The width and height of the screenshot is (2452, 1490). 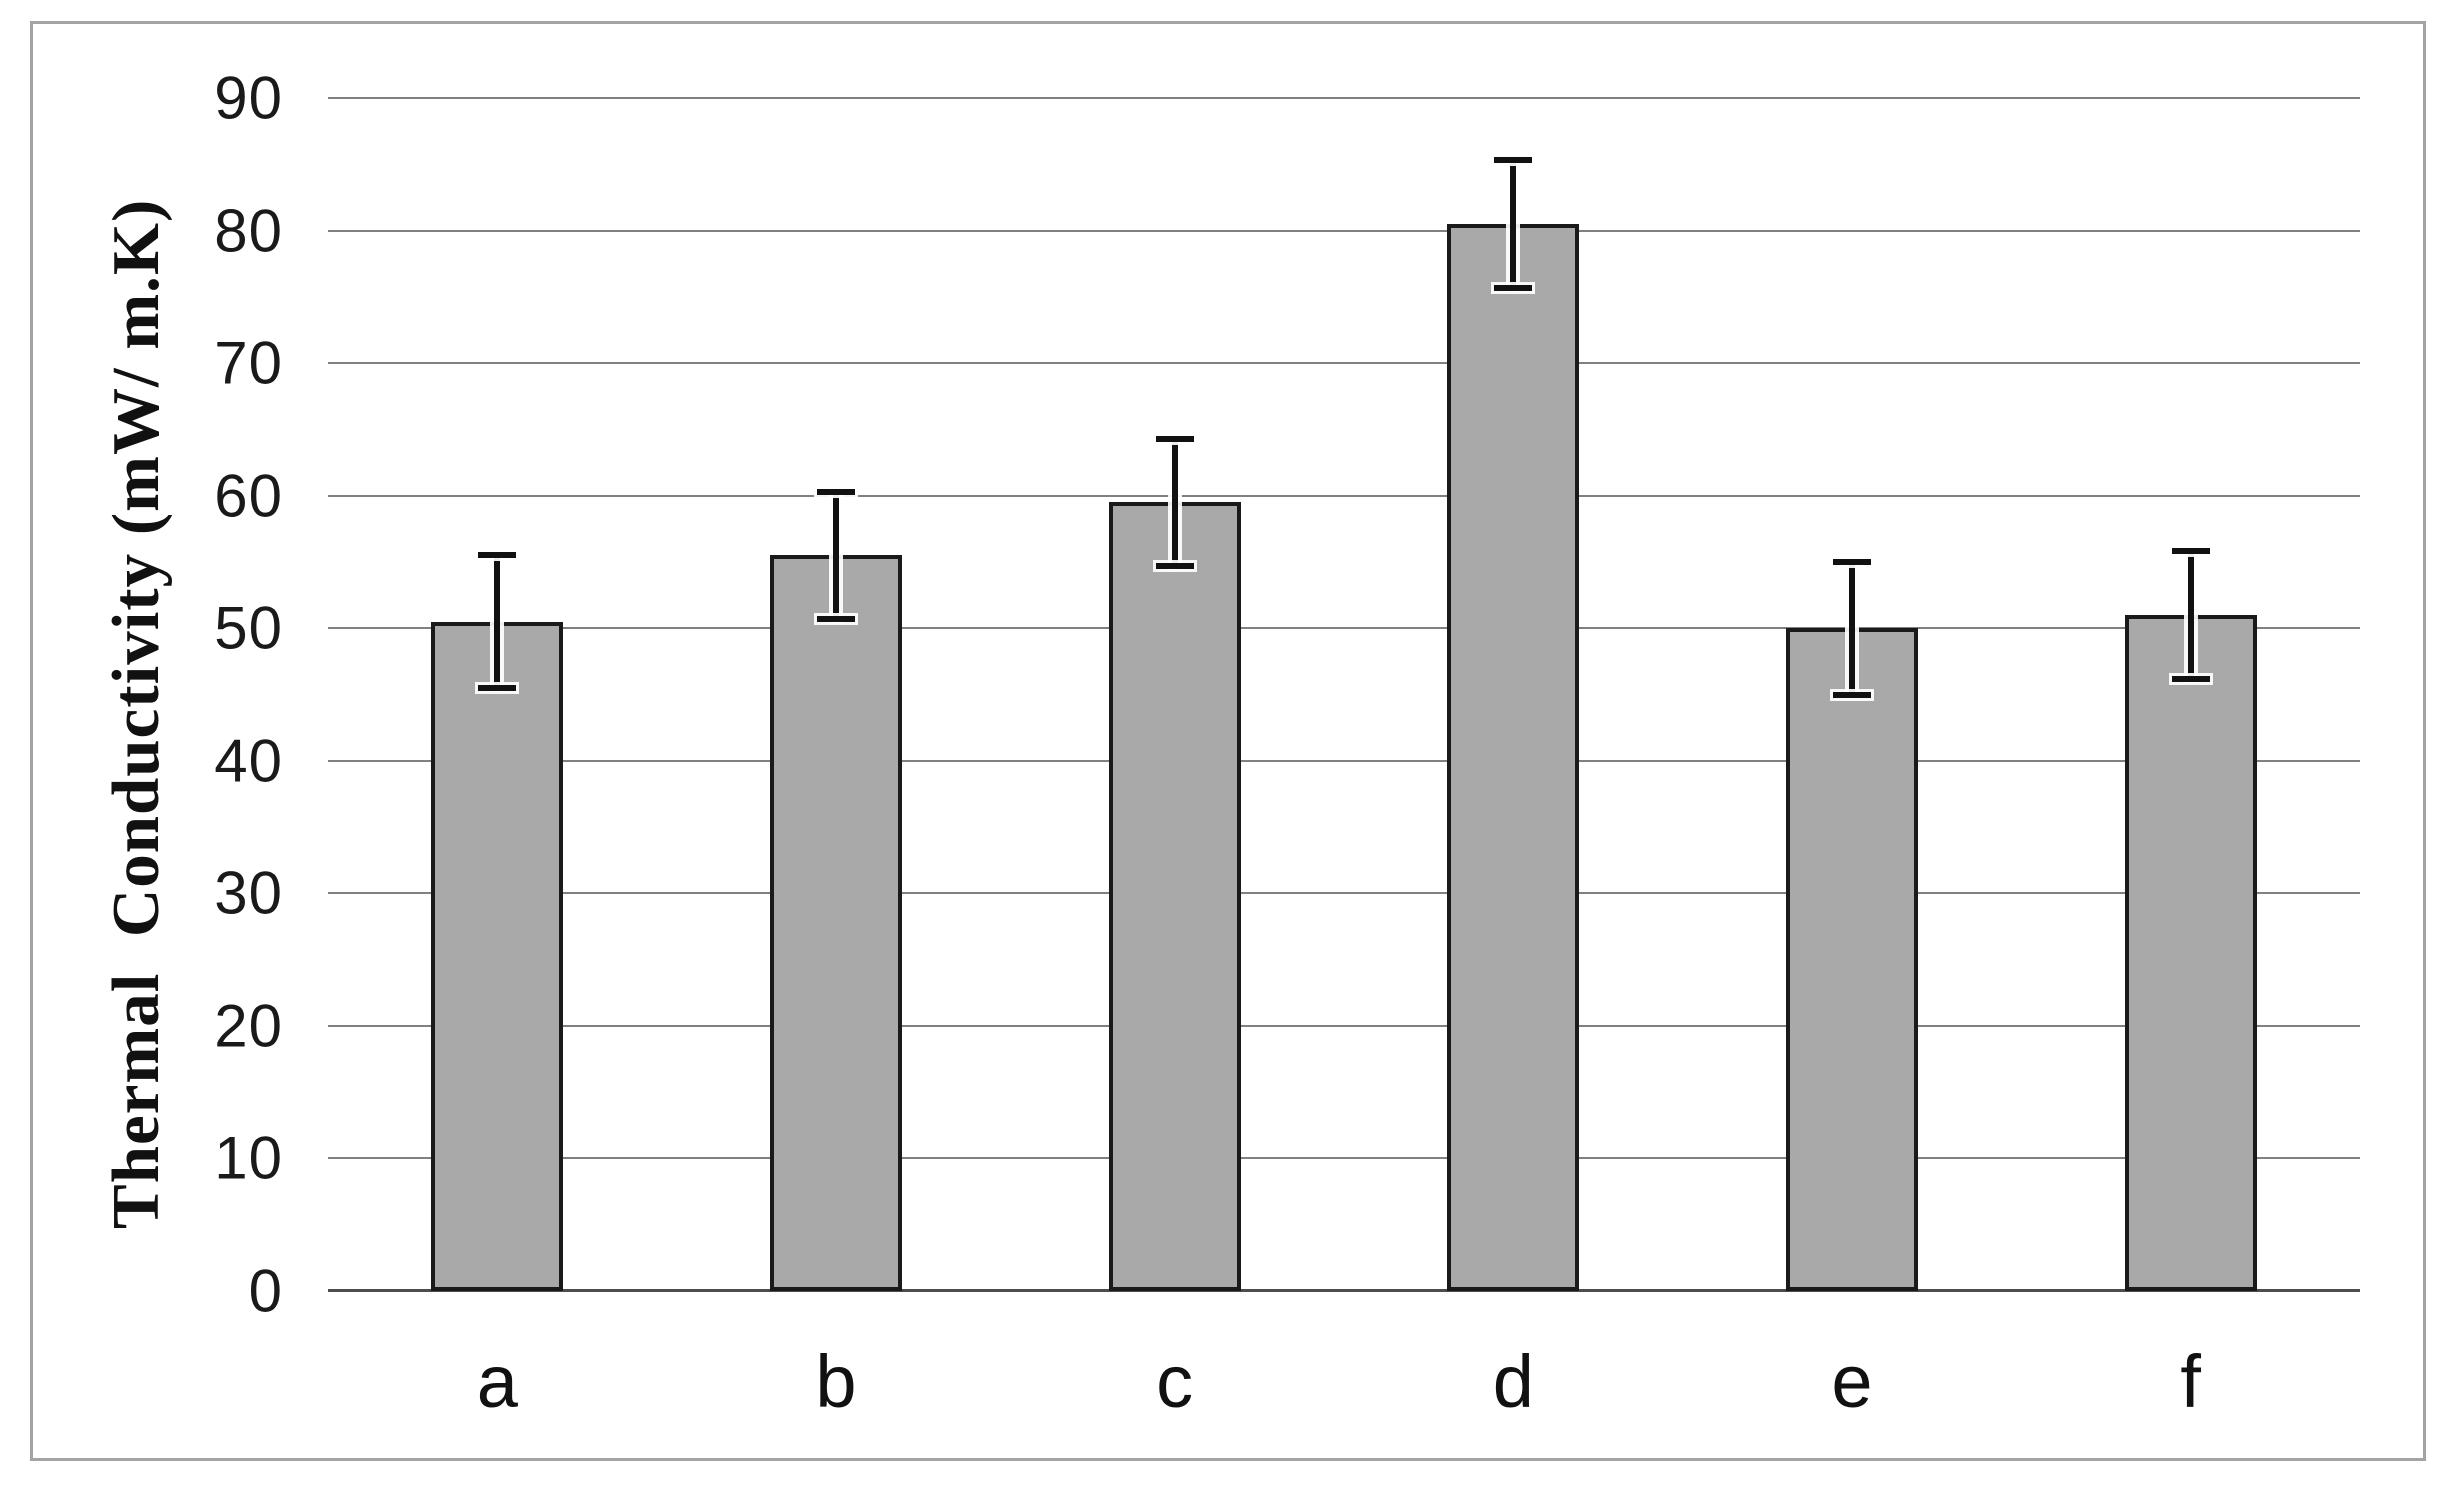 What do you see at coordinates (2190, 1381) in the screenshot?
I see `x-tick-label-f: f` at bounding box center [2190, 1381].